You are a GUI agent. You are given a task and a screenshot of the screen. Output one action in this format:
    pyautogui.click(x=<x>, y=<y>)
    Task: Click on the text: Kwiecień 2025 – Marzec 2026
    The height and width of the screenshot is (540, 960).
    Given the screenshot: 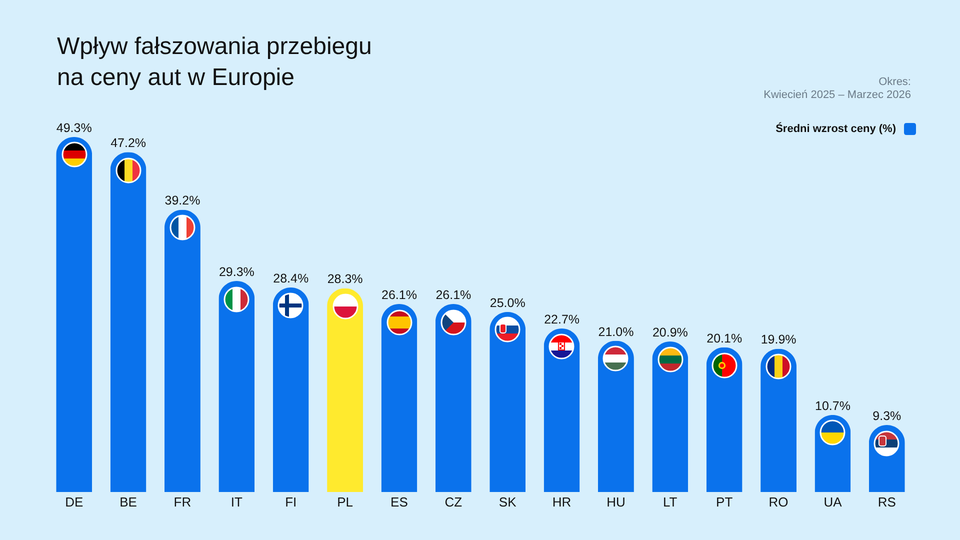 What is the action you would take?
    pyautogui.click(x=837, y=94)
    